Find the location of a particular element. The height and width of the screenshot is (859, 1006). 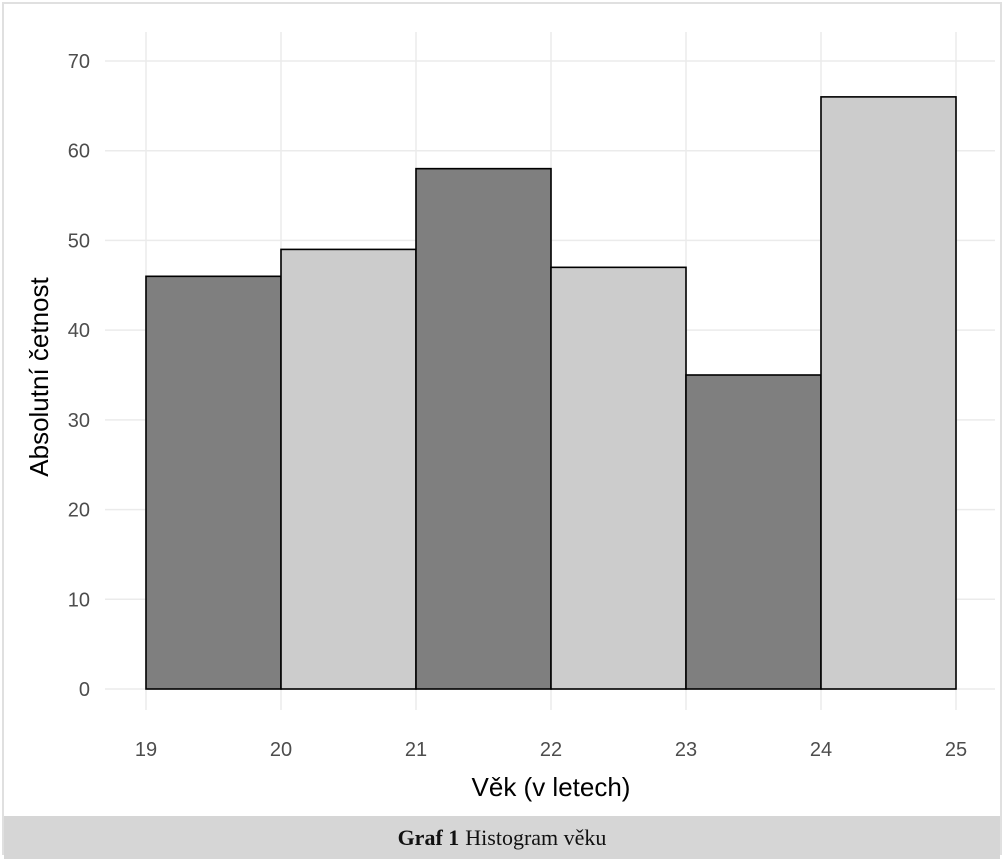

figure-caption: Graf 1 Histogram věku is located at coordinates (502, 837).